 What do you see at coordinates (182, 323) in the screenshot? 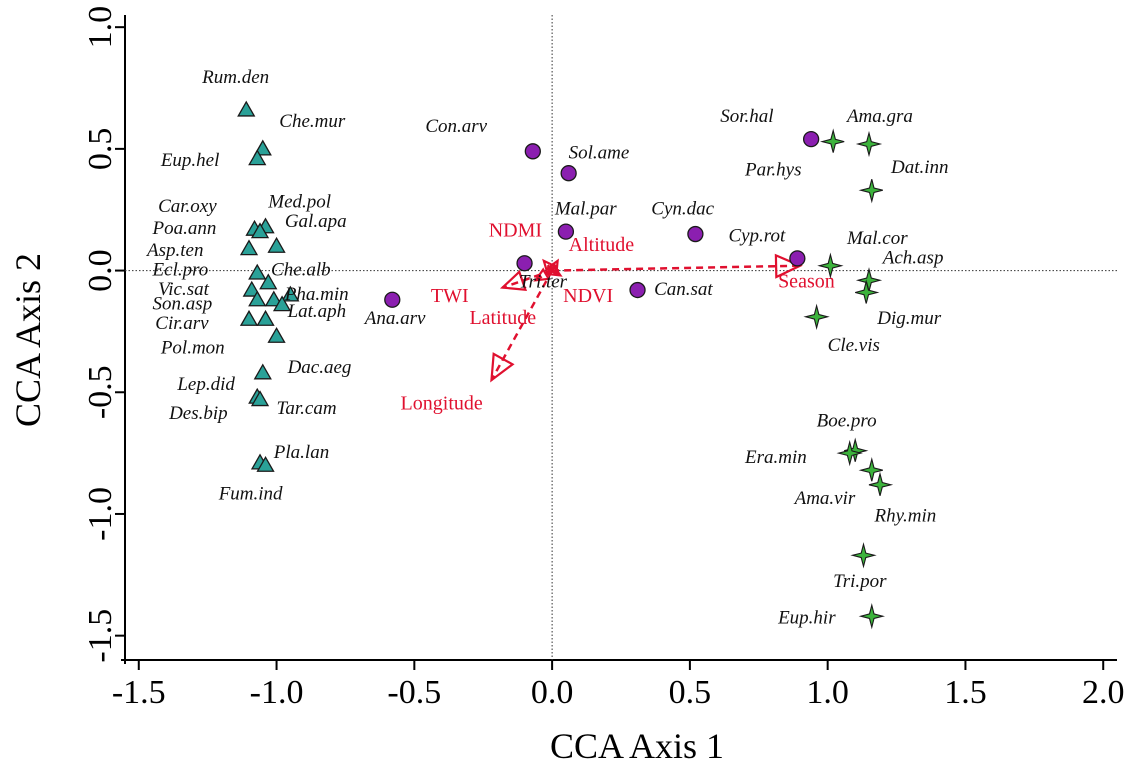
I see `species-label-cir-arv: Cir.arv` at bounding box center [182, 323].